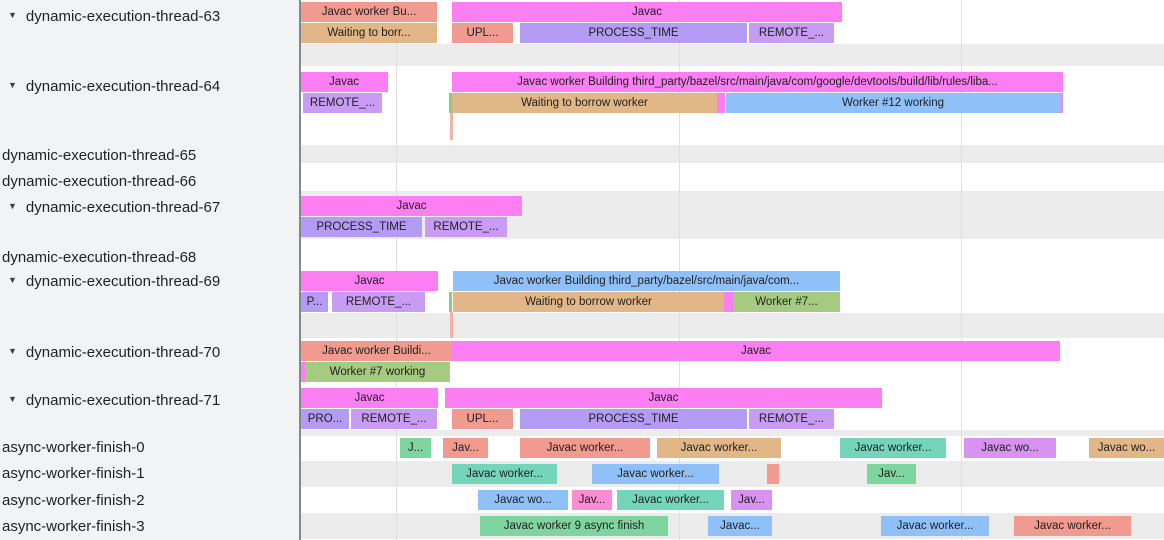 This screenshot has width=1164, height=540. I want to click on sidebar-track-async-worker-finish-3: async-worker-finish-3, so click(73, 526).